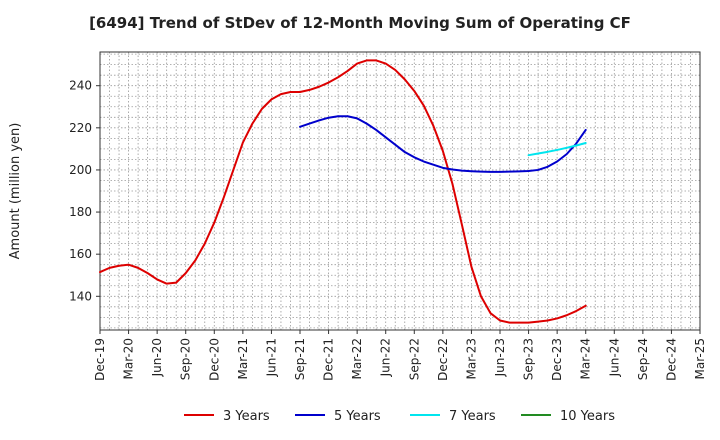  What do you see at coordinates (643, 359) in the screenshot?
I see `x-tick-label: Sep-24` at bounding box center [643, 359].